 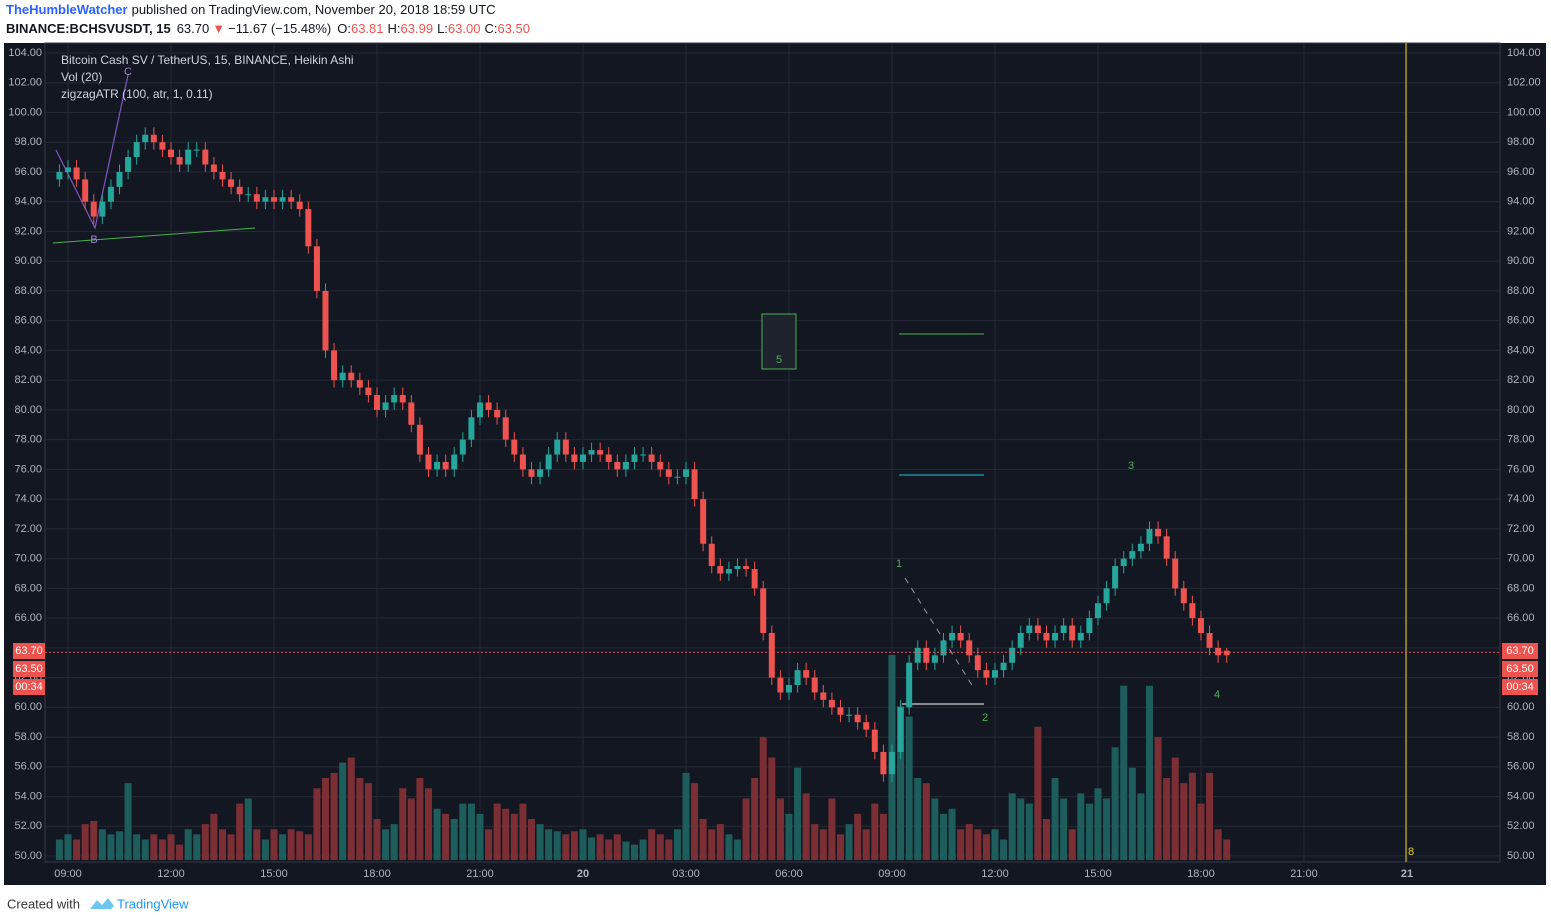 What do you see at coordinates (1521, 410) in the screenshot?
I see `y-tick-label-right: 80.00` at bounding box center [1521, 410].